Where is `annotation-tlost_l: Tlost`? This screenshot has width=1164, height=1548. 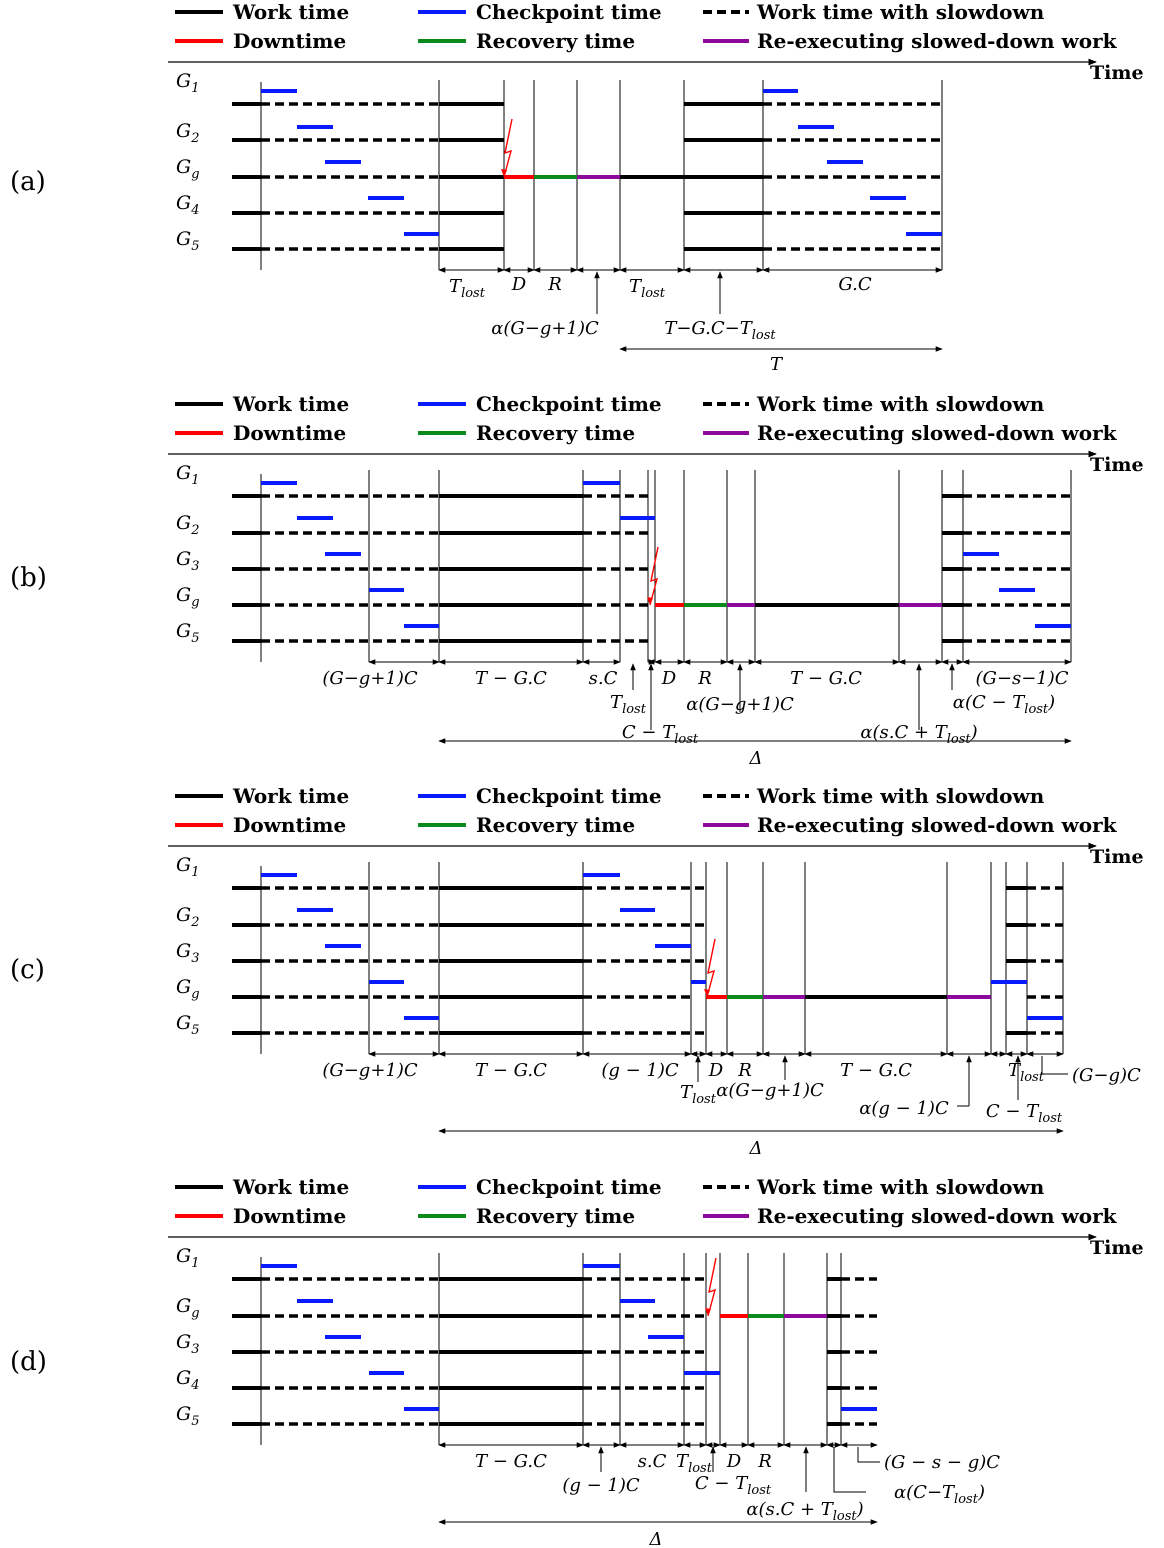
annotation-tlost_l: Tlost is located at coordinates (698, 1094).